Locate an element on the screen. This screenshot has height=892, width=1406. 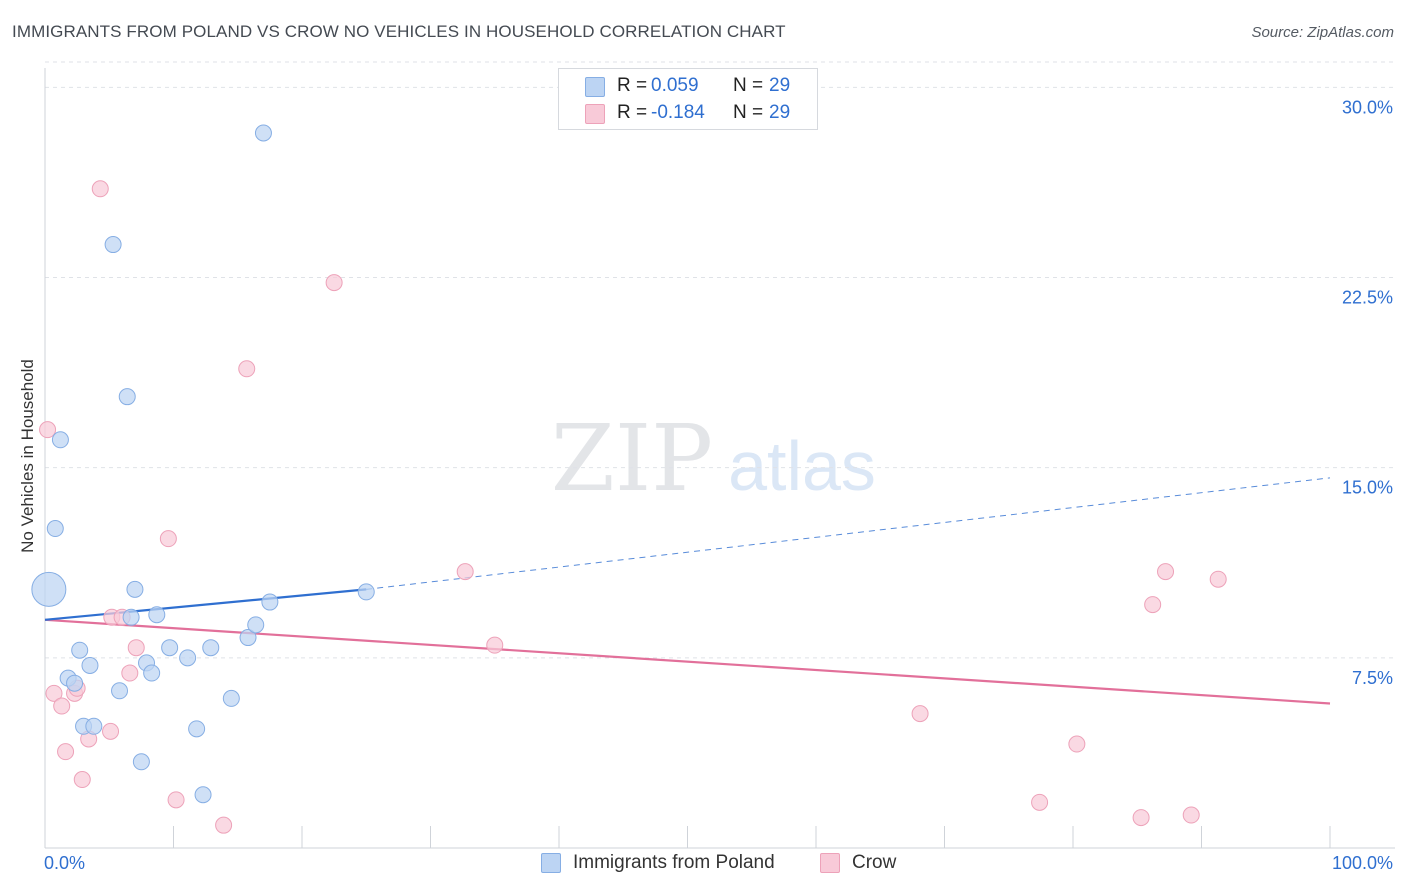
trend-line-series1 is located at coordinates (205, 604).